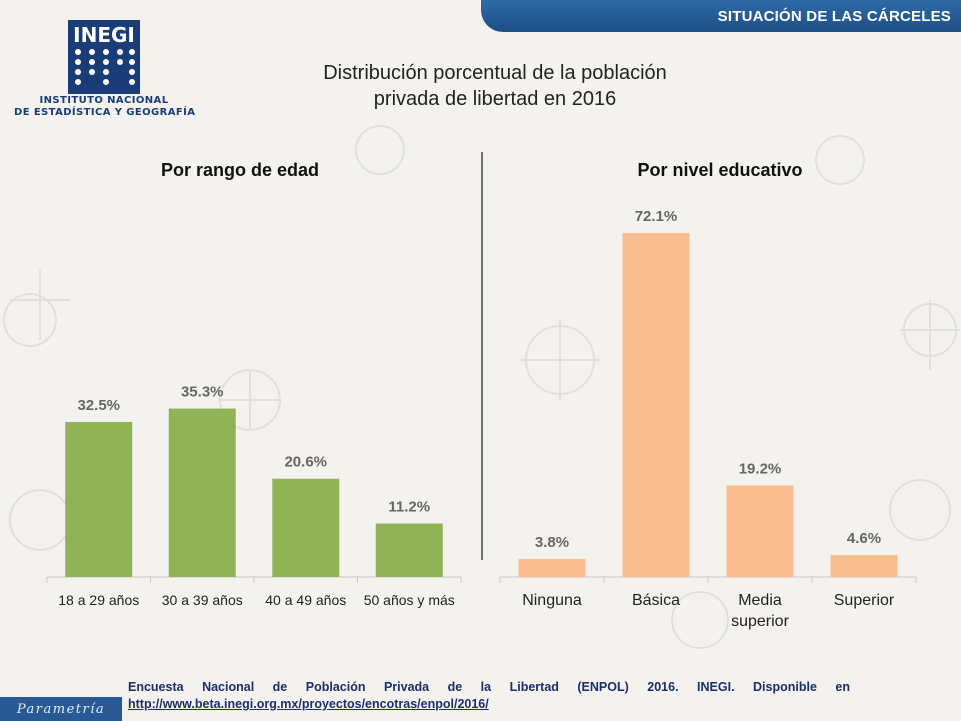 The height and width of the screenshot is (721, 961). I want to click on education-data-label: 72.1%, so click(656, 216).